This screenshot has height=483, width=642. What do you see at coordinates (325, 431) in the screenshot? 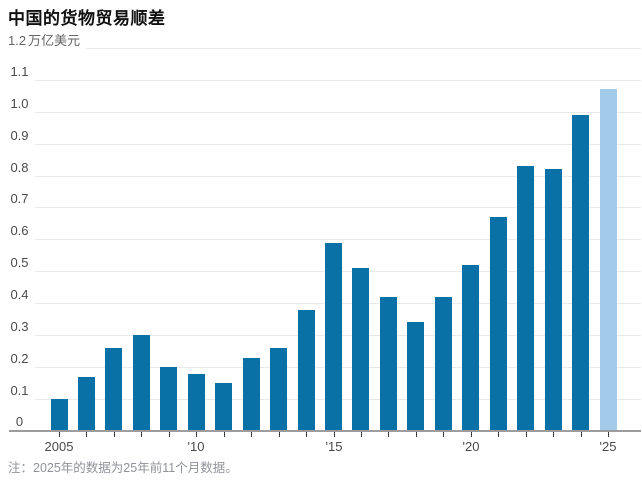
I see `x-axis-baseline` at bounding box center [325, 431].